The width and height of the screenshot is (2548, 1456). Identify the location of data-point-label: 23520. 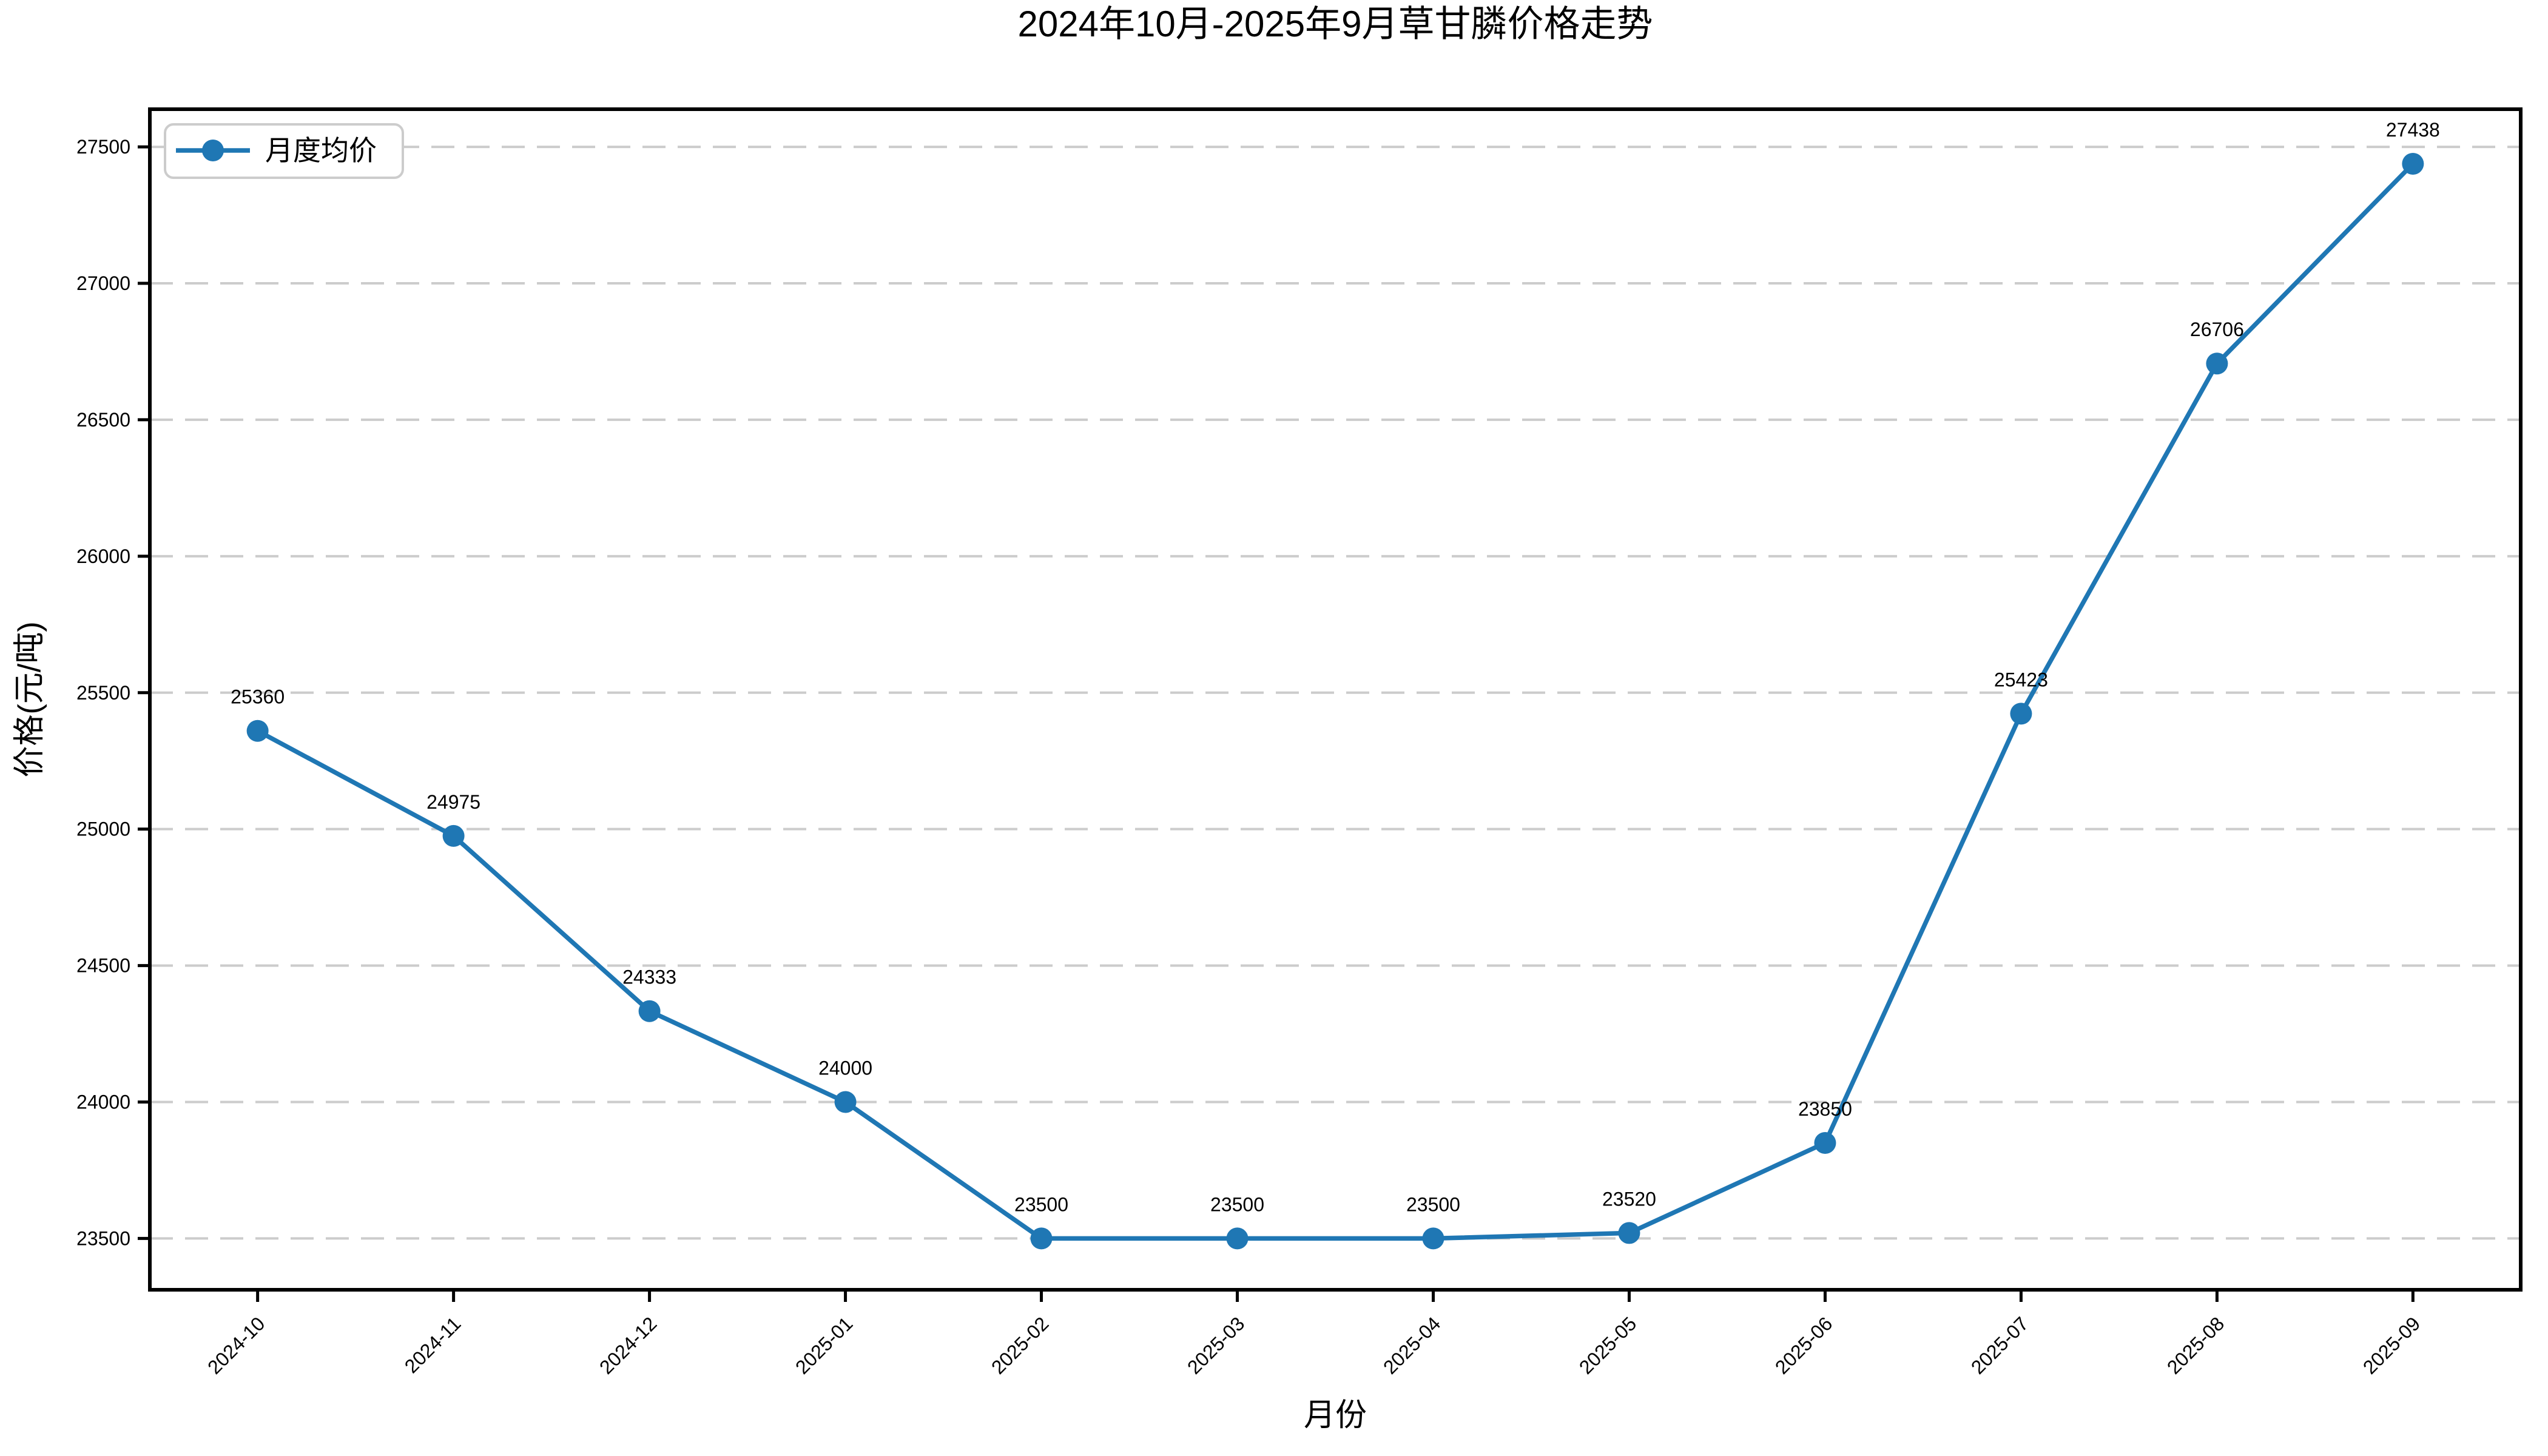
(1629, 1199).